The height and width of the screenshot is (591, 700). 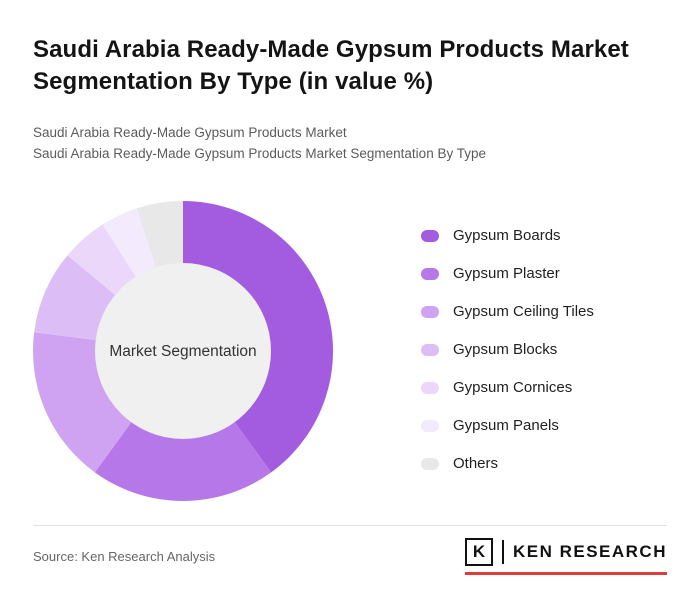 I want to click on logo-k-letter: K, so click(x=479, y=551).